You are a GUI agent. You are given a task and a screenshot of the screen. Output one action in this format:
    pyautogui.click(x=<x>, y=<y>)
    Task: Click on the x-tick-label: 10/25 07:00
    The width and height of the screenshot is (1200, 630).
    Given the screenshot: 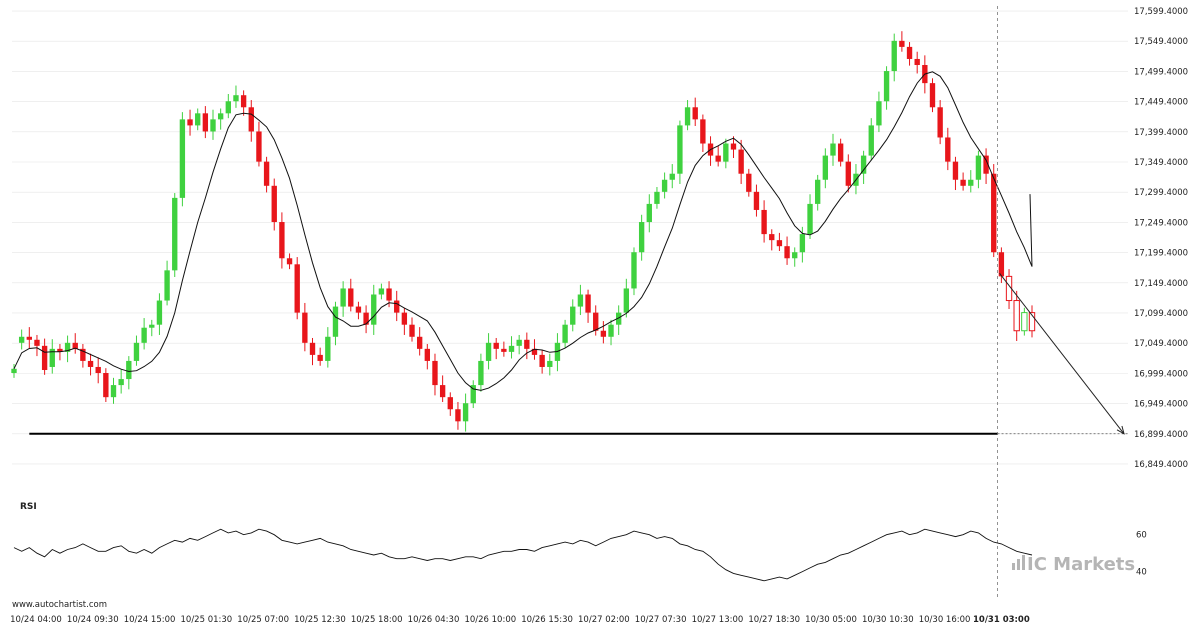 What is the action you would take?
    pyautogui.click(x=263, y=620)
    